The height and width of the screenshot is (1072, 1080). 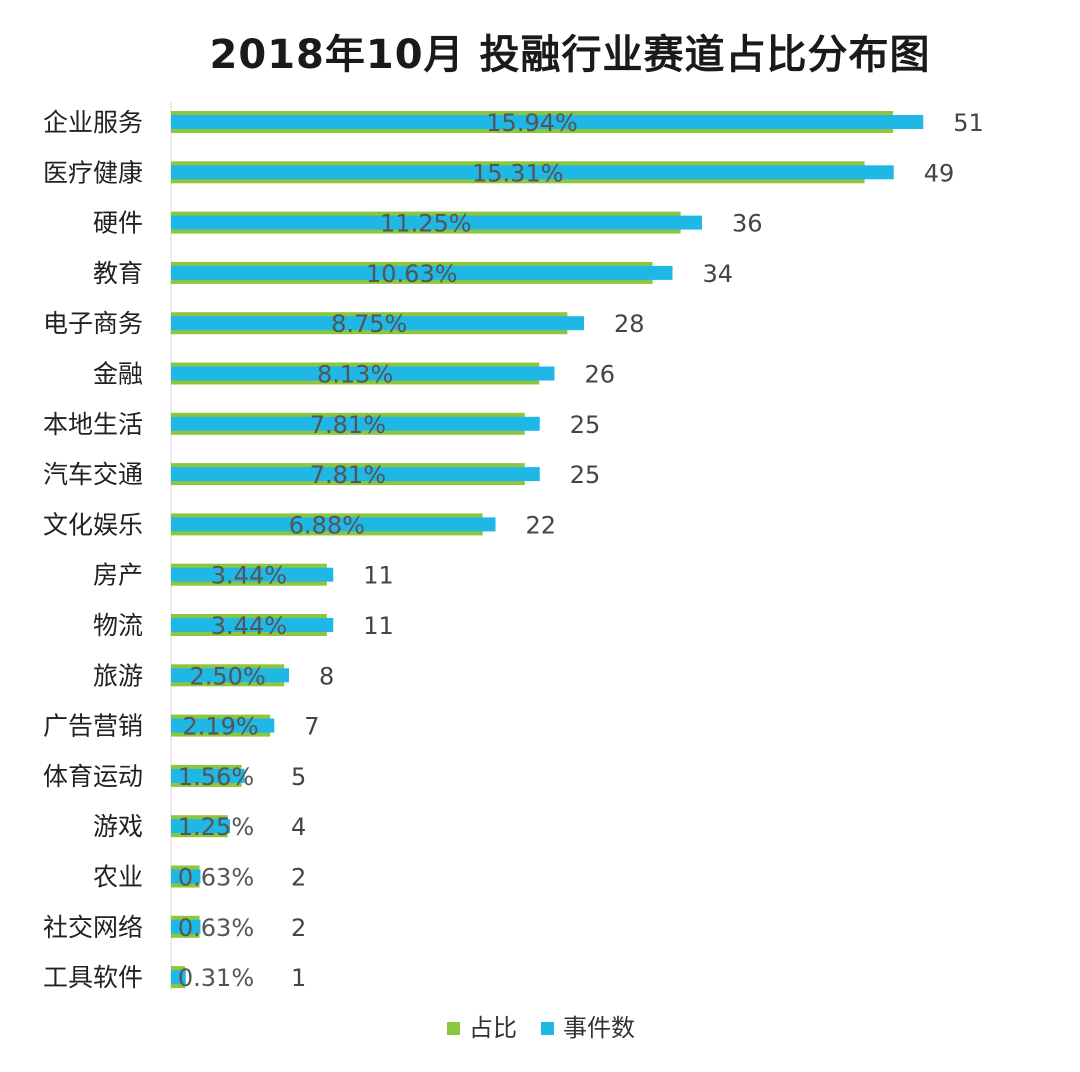 I want to click on category-label: 物流, so click(x=118, y=625).